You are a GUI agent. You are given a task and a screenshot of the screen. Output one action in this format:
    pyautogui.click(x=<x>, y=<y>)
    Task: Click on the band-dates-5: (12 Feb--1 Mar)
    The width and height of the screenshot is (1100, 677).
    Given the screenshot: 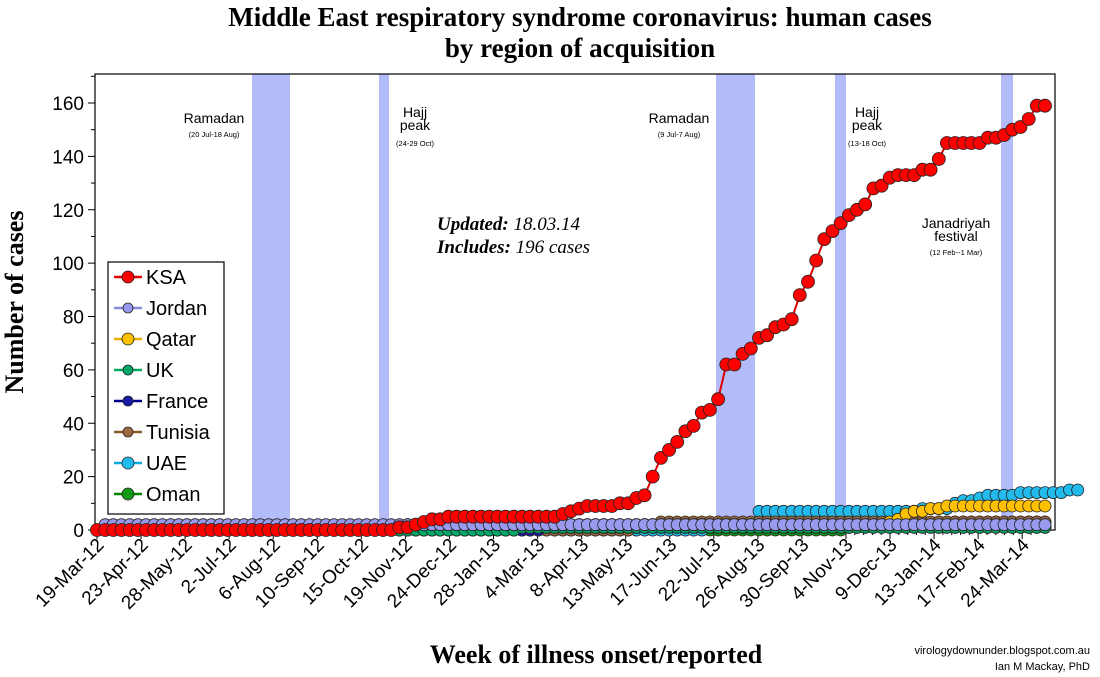 What is the action you would take?
    pyautogui.click(x=956, y=252)
    